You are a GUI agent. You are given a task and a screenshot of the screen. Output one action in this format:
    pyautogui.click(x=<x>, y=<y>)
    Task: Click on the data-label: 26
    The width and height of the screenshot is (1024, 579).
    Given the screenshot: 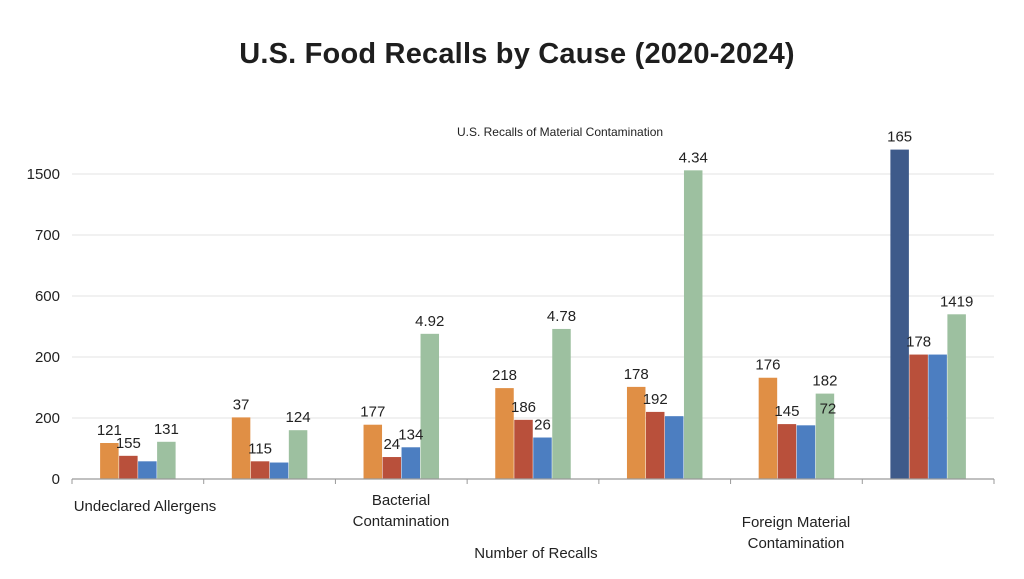 What is the action you would take?
    pyautogui.click(x=542, y=425)
    